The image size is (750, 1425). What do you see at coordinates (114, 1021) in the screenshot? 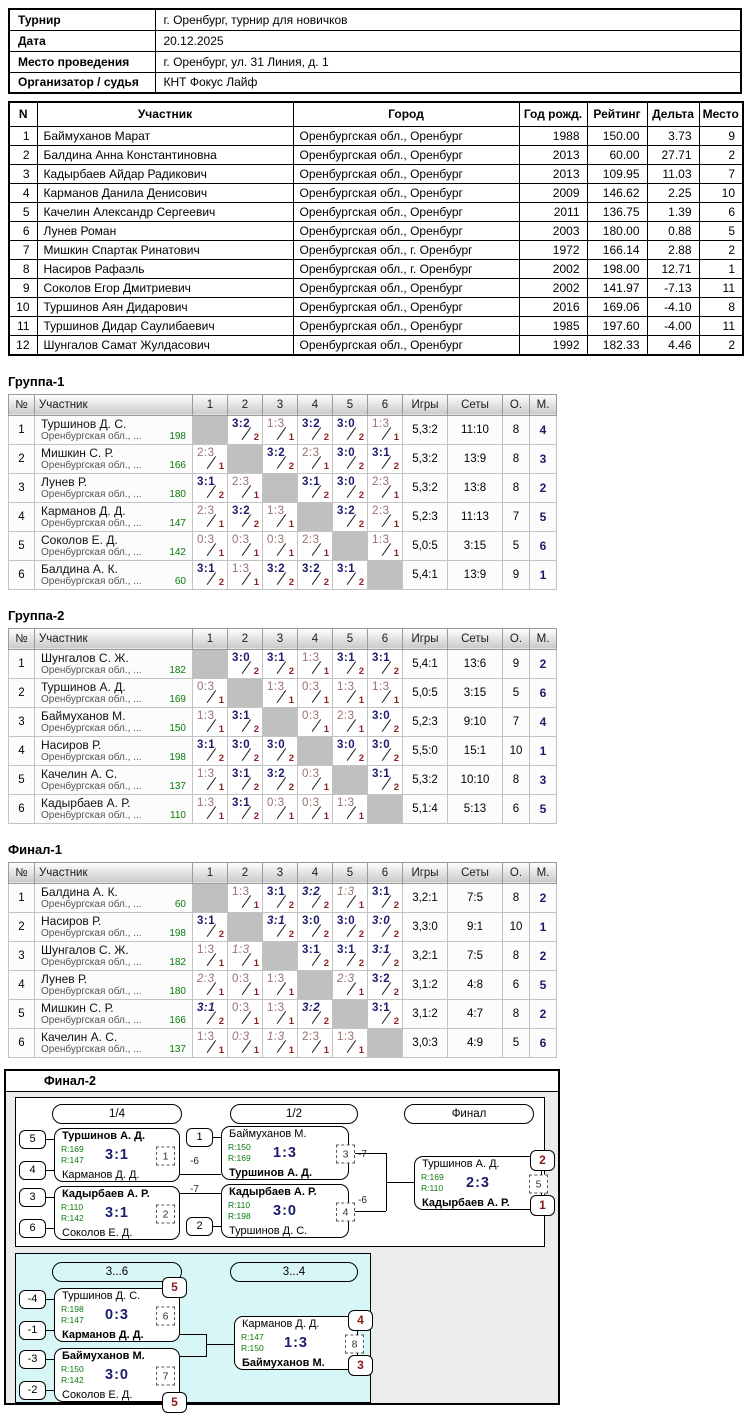
I see `participant-subline: Оренбургская обл., ... 166` at bounding box center [114, 1021].